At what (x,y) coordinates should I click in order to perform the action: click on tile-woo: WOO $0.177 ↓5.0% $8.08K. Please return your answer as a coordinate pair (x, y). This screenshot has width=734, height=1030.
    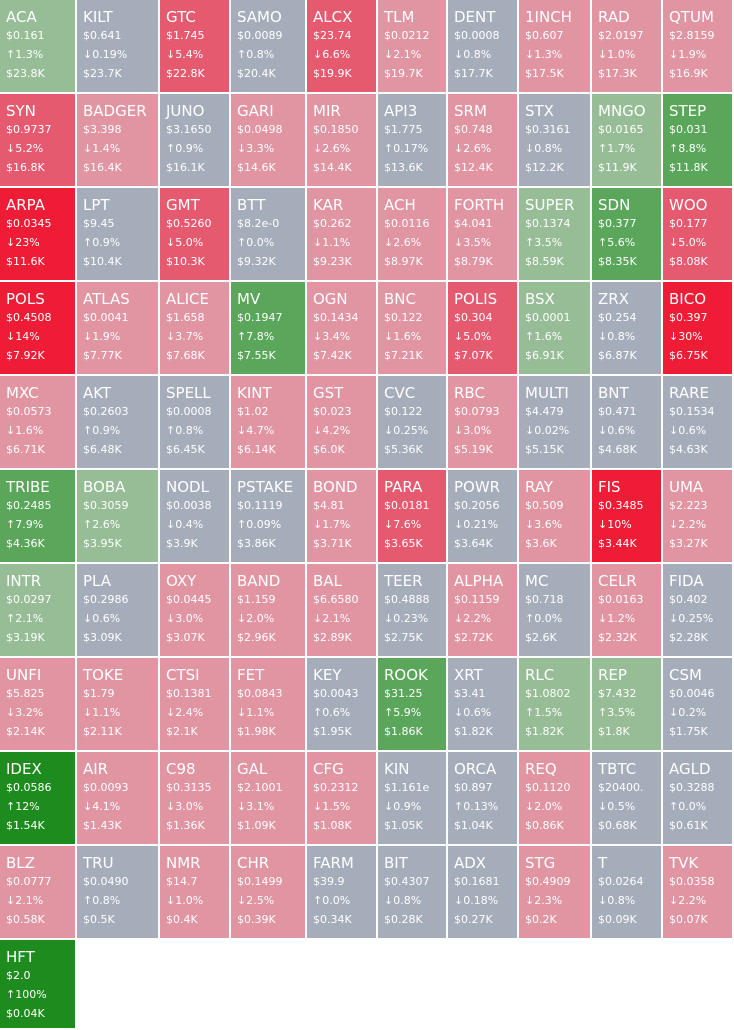
    Looking at the image, I should click on (697, 234).